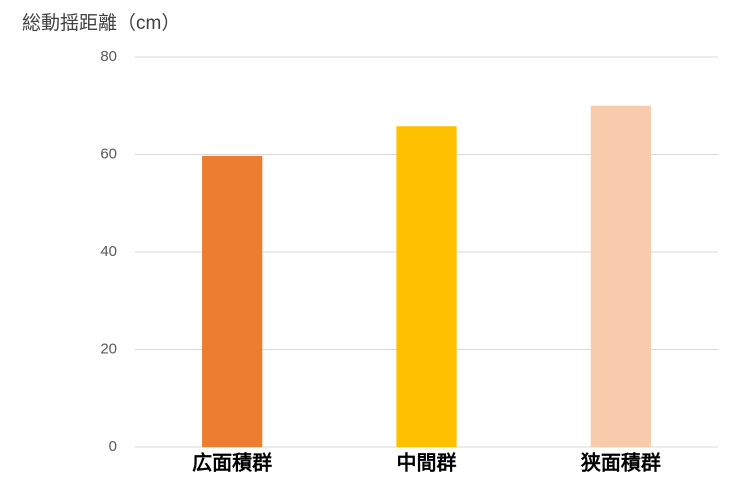 The height and width of the screenshot is (502, 748). What do you see at coordinates (113, 446) in the screenshot?
I see `y-tick-label: 0` at bounding box center [113, 446].